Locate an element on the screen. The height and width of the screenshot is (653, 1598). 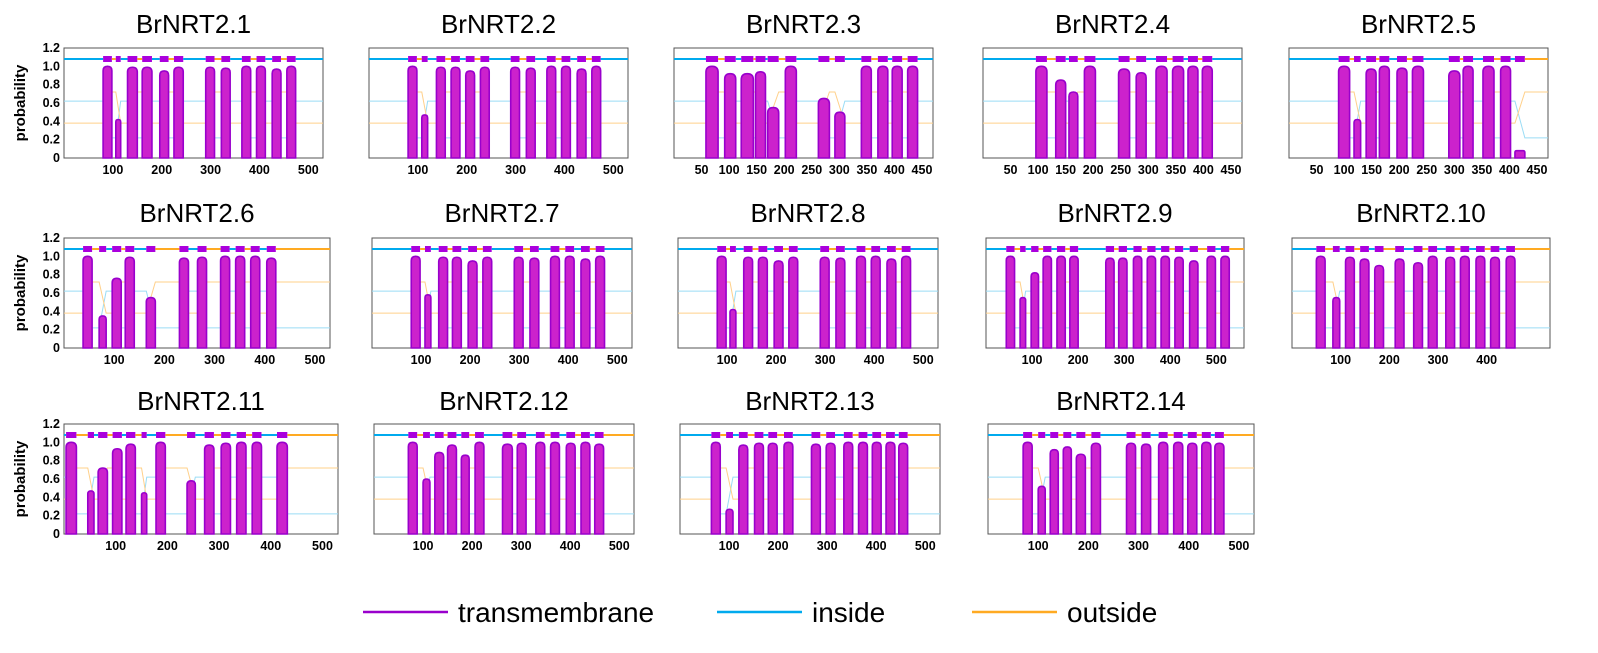
plot-frame is located at coordinates (201, 479).